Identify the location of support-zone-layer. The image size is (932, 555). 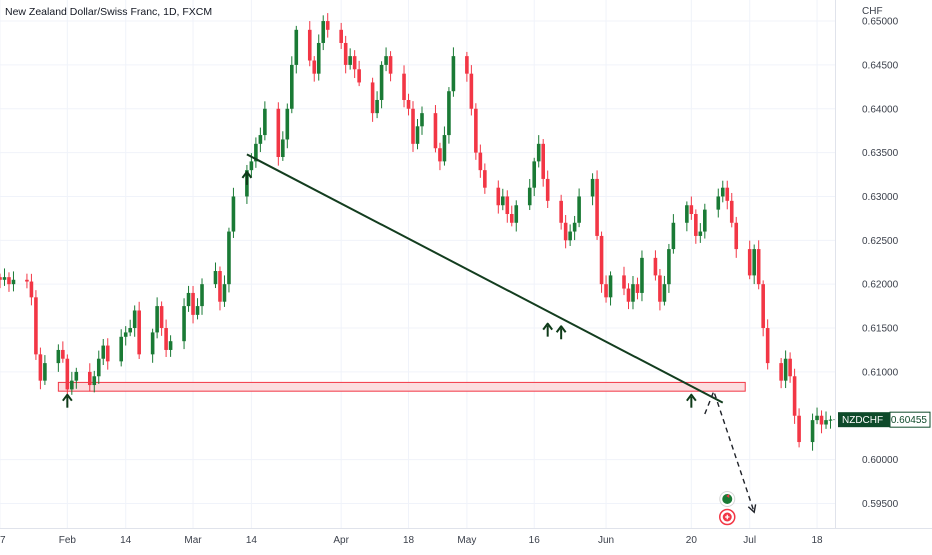
(401, 386).